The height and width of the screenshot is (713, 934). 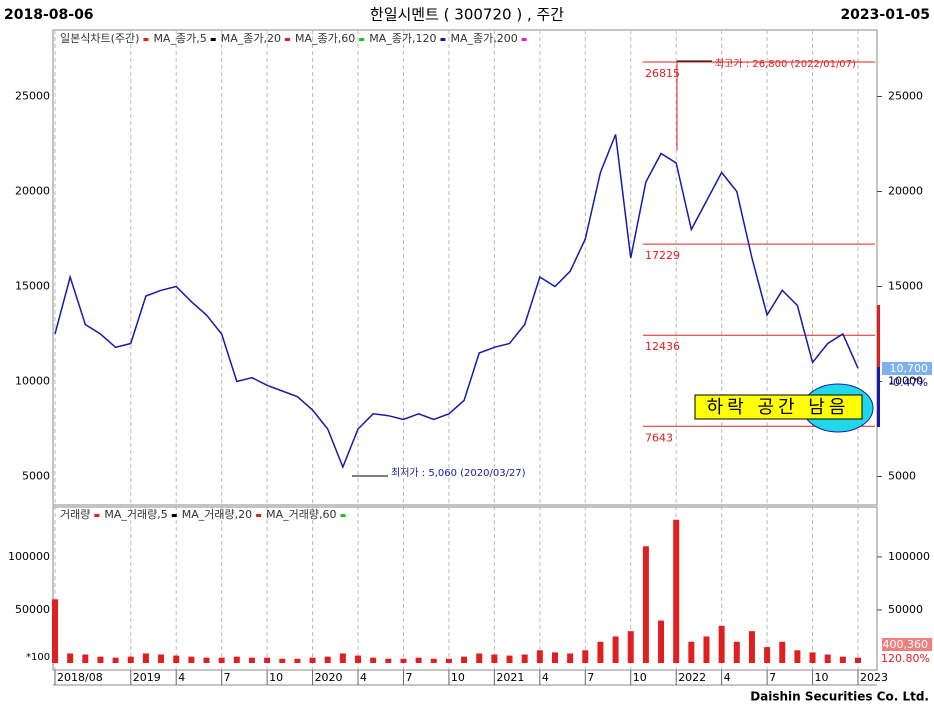 I want to click on note: 하락 공간 남음, so click(x=778, y=407).